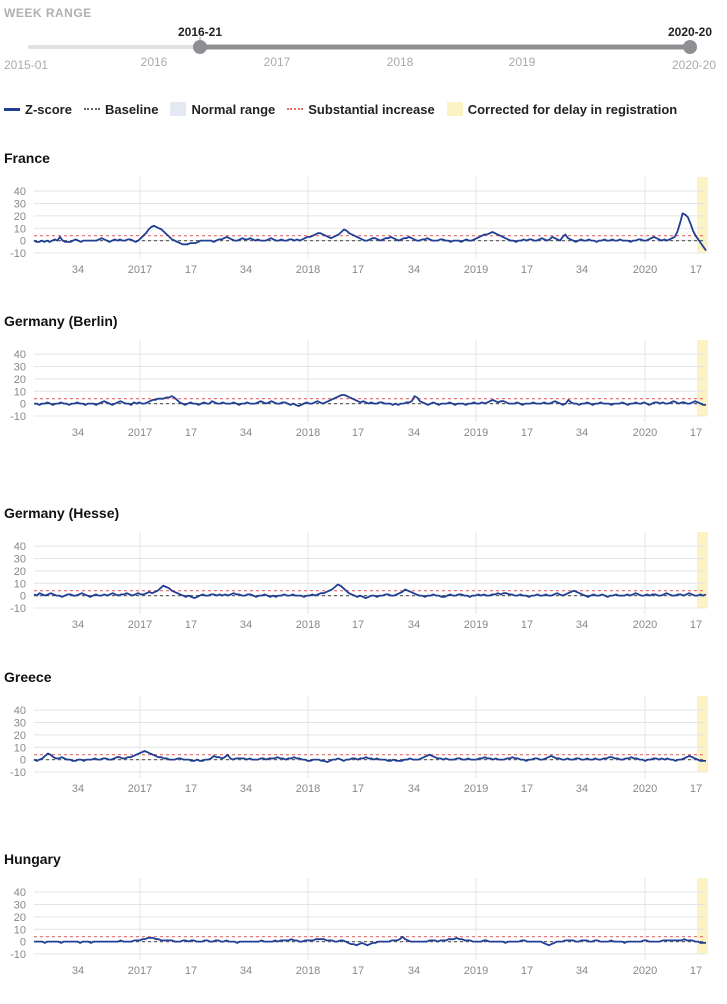  Describe the element at coordinates (61, 321) in the screenshot. I see `panel-title: Germany (Berlin)` at that location.